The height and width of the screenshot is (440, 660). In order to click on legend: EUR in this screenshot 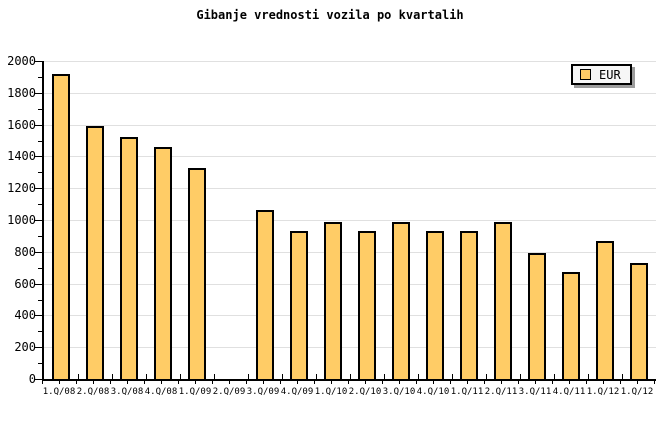, I will do `click(601, 74)`.